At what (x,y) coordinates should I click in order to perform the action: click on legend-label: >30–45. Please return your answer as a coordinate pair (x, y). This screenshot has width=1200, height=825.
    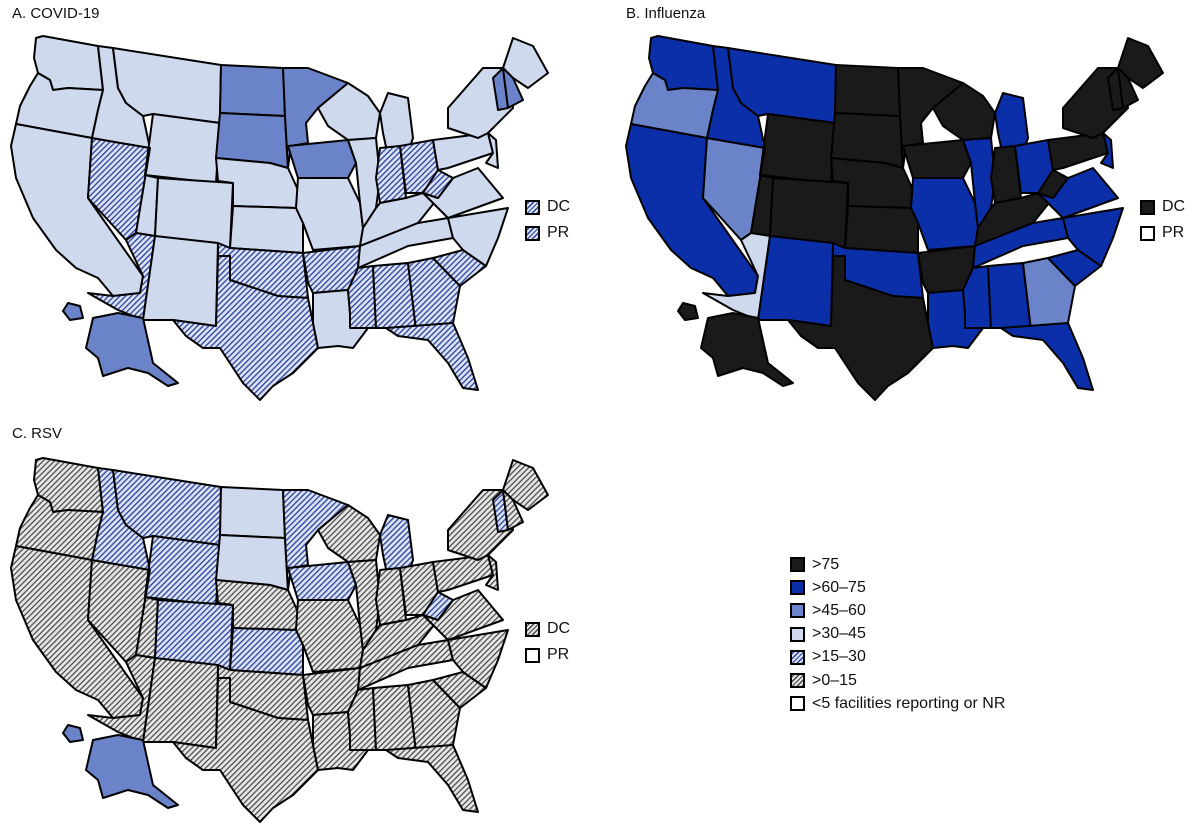
    Looking at the image, I should click on (839, 634).